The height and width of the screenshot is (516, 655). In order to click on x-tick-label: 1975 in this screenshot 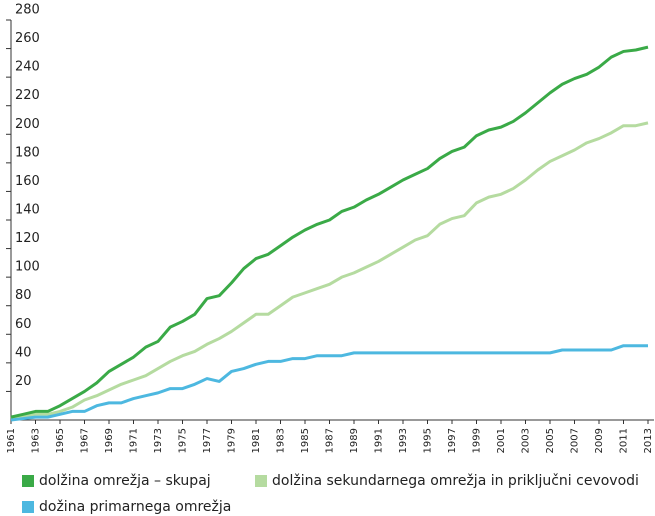, I will do `click(183, 440)`.